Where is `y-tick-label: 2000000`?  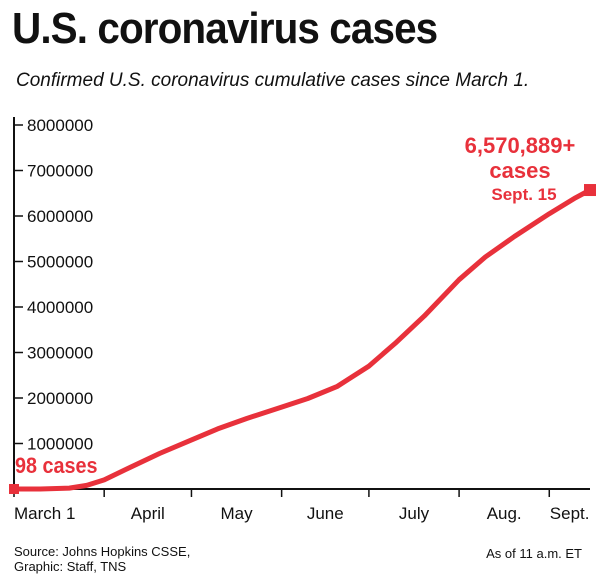
y-tick-label: 2000000 is located at coordinates (60, 398).